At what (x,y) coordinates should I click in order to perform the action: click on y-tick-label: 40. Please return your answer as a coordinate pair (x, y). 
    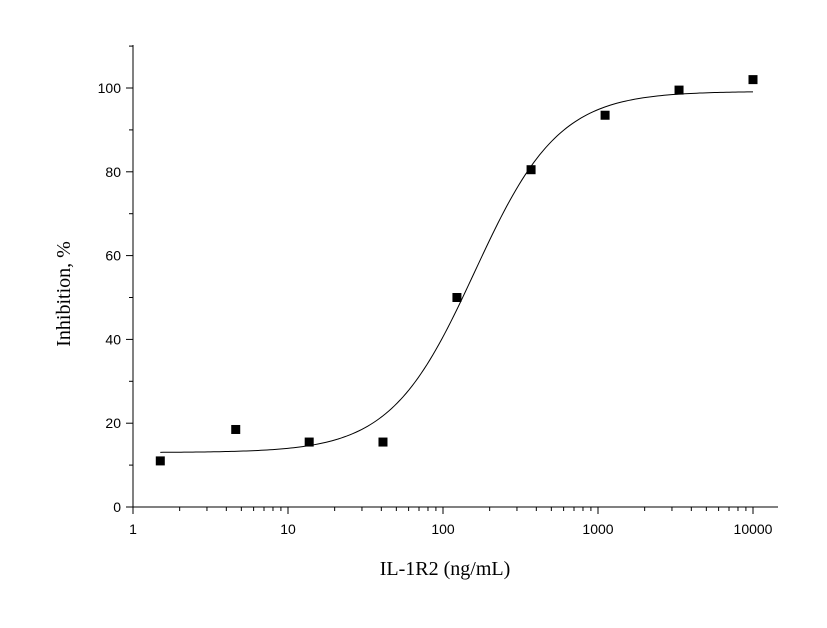
    Looking at the image, I should click on (113, 339).